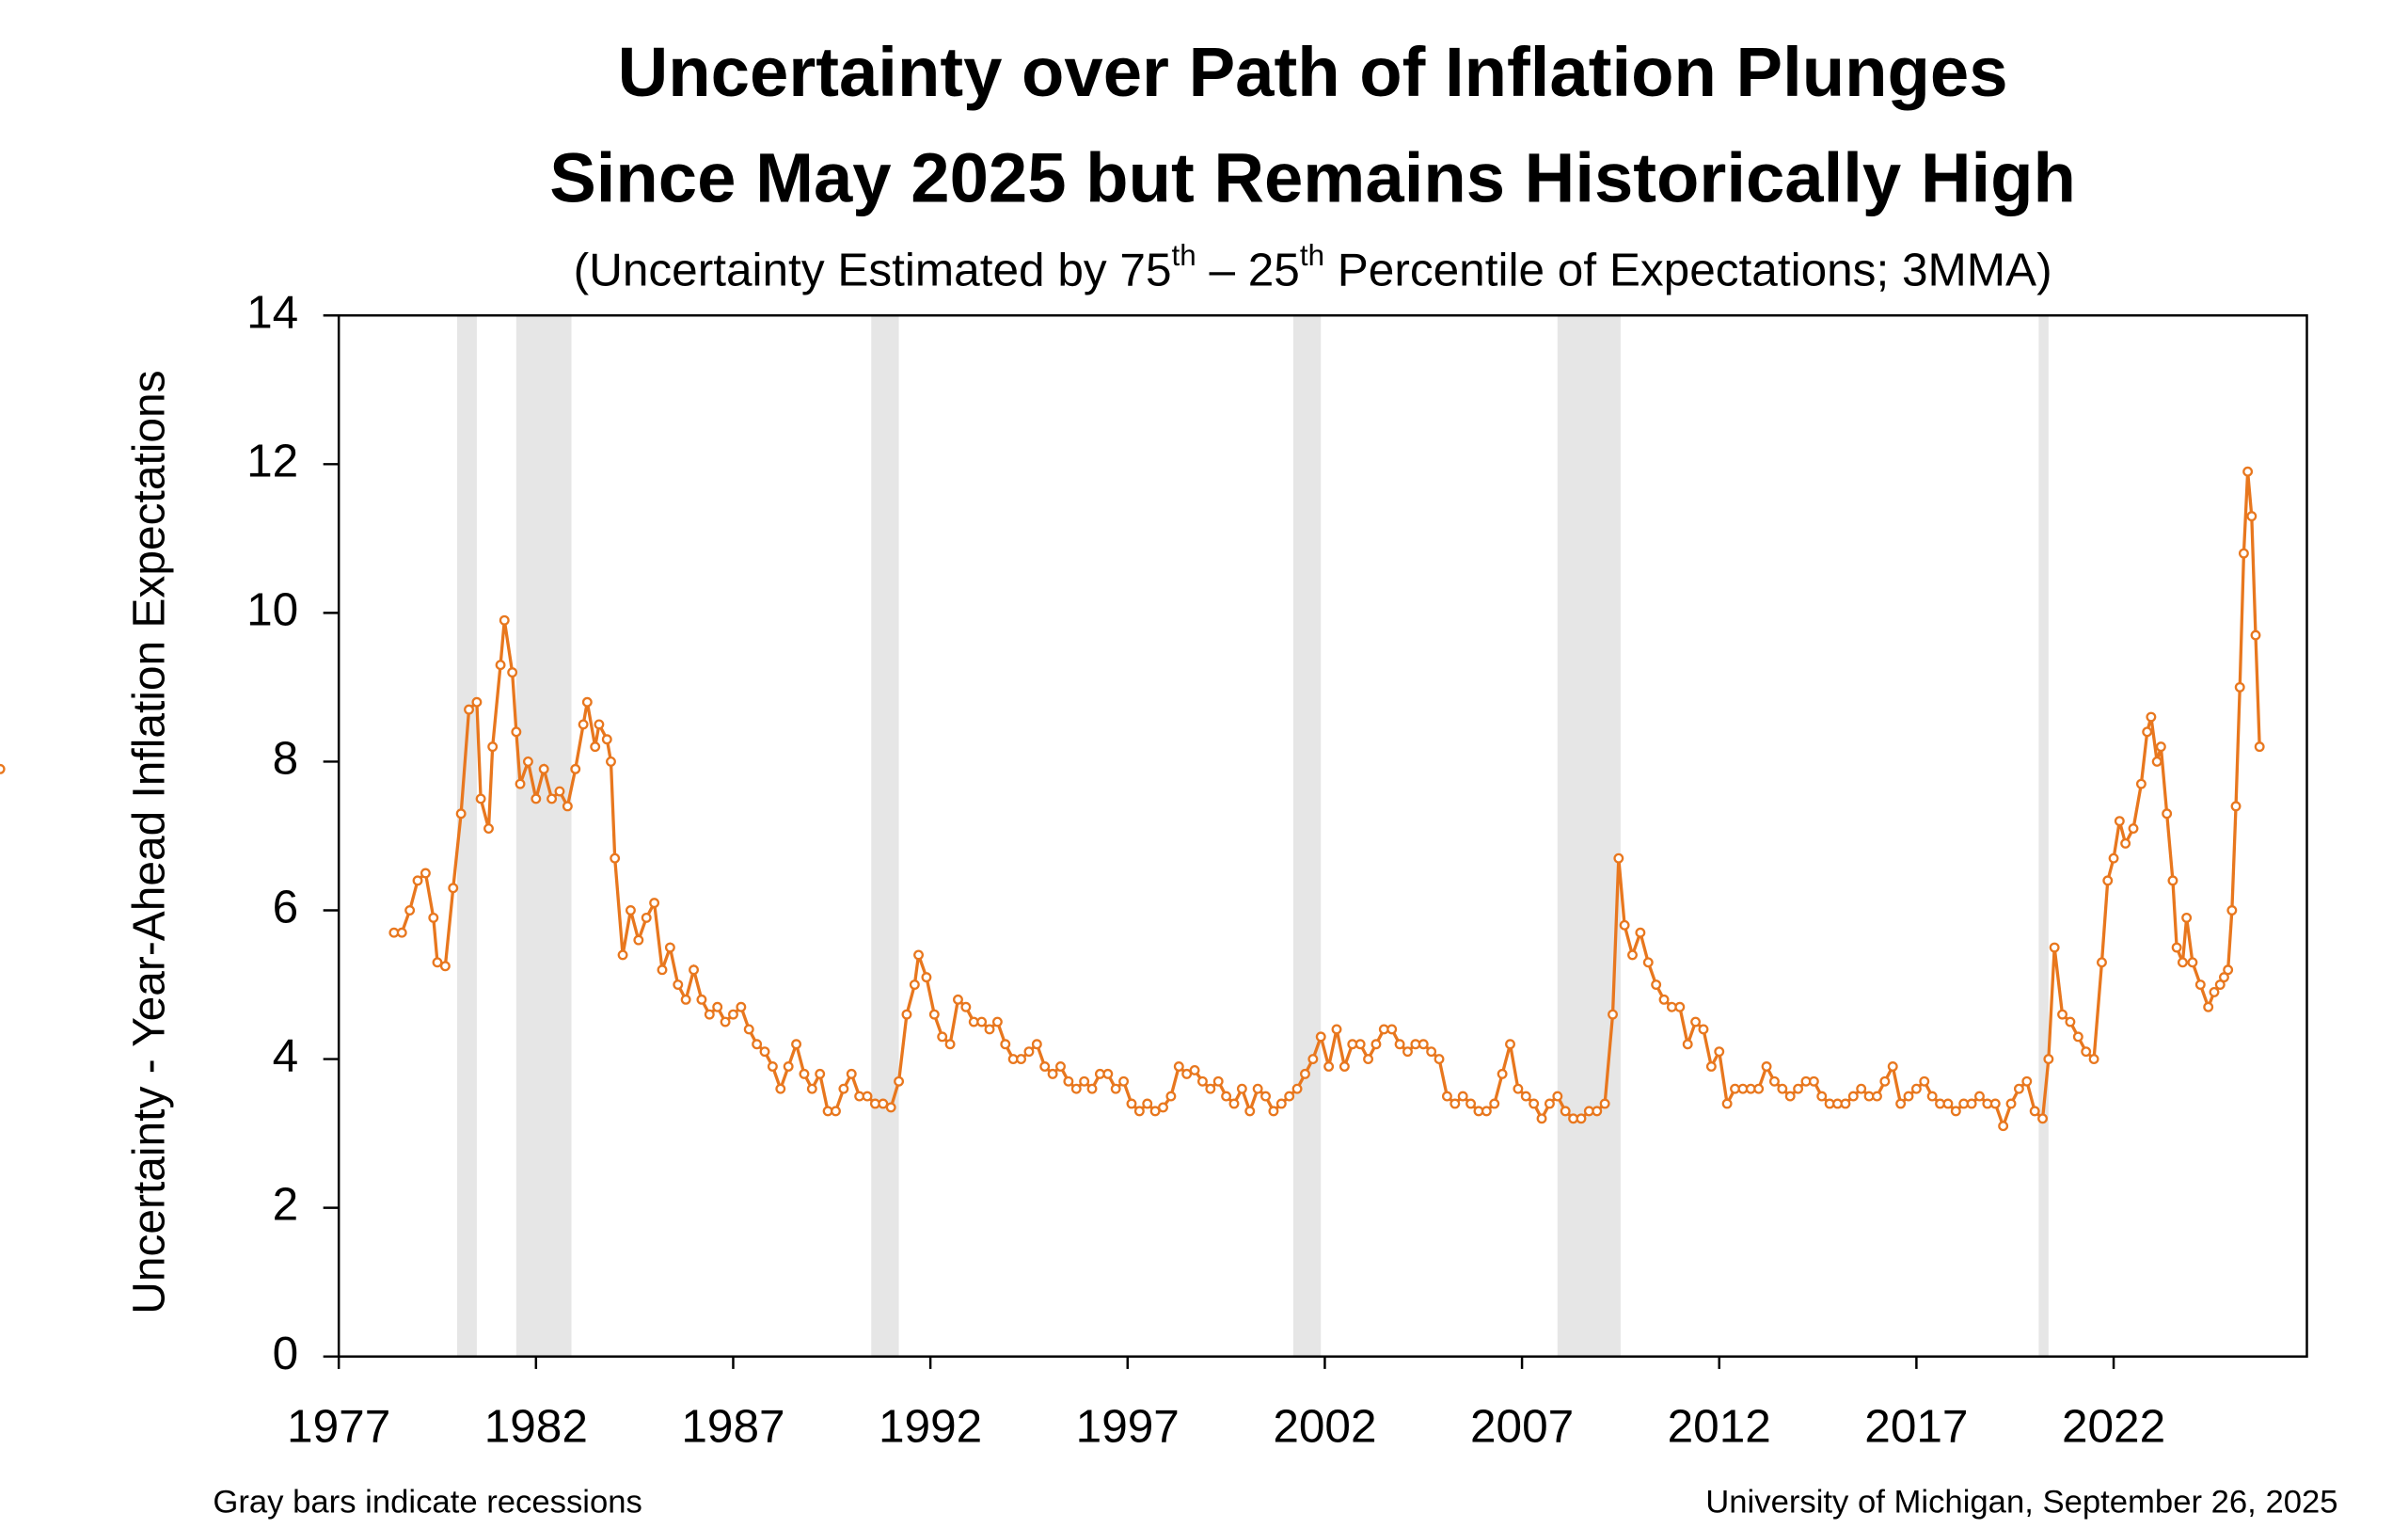 The width and height of the screenshot is (2408, 1529). I want to click on y-tick-label: 6, so click(286, 908).